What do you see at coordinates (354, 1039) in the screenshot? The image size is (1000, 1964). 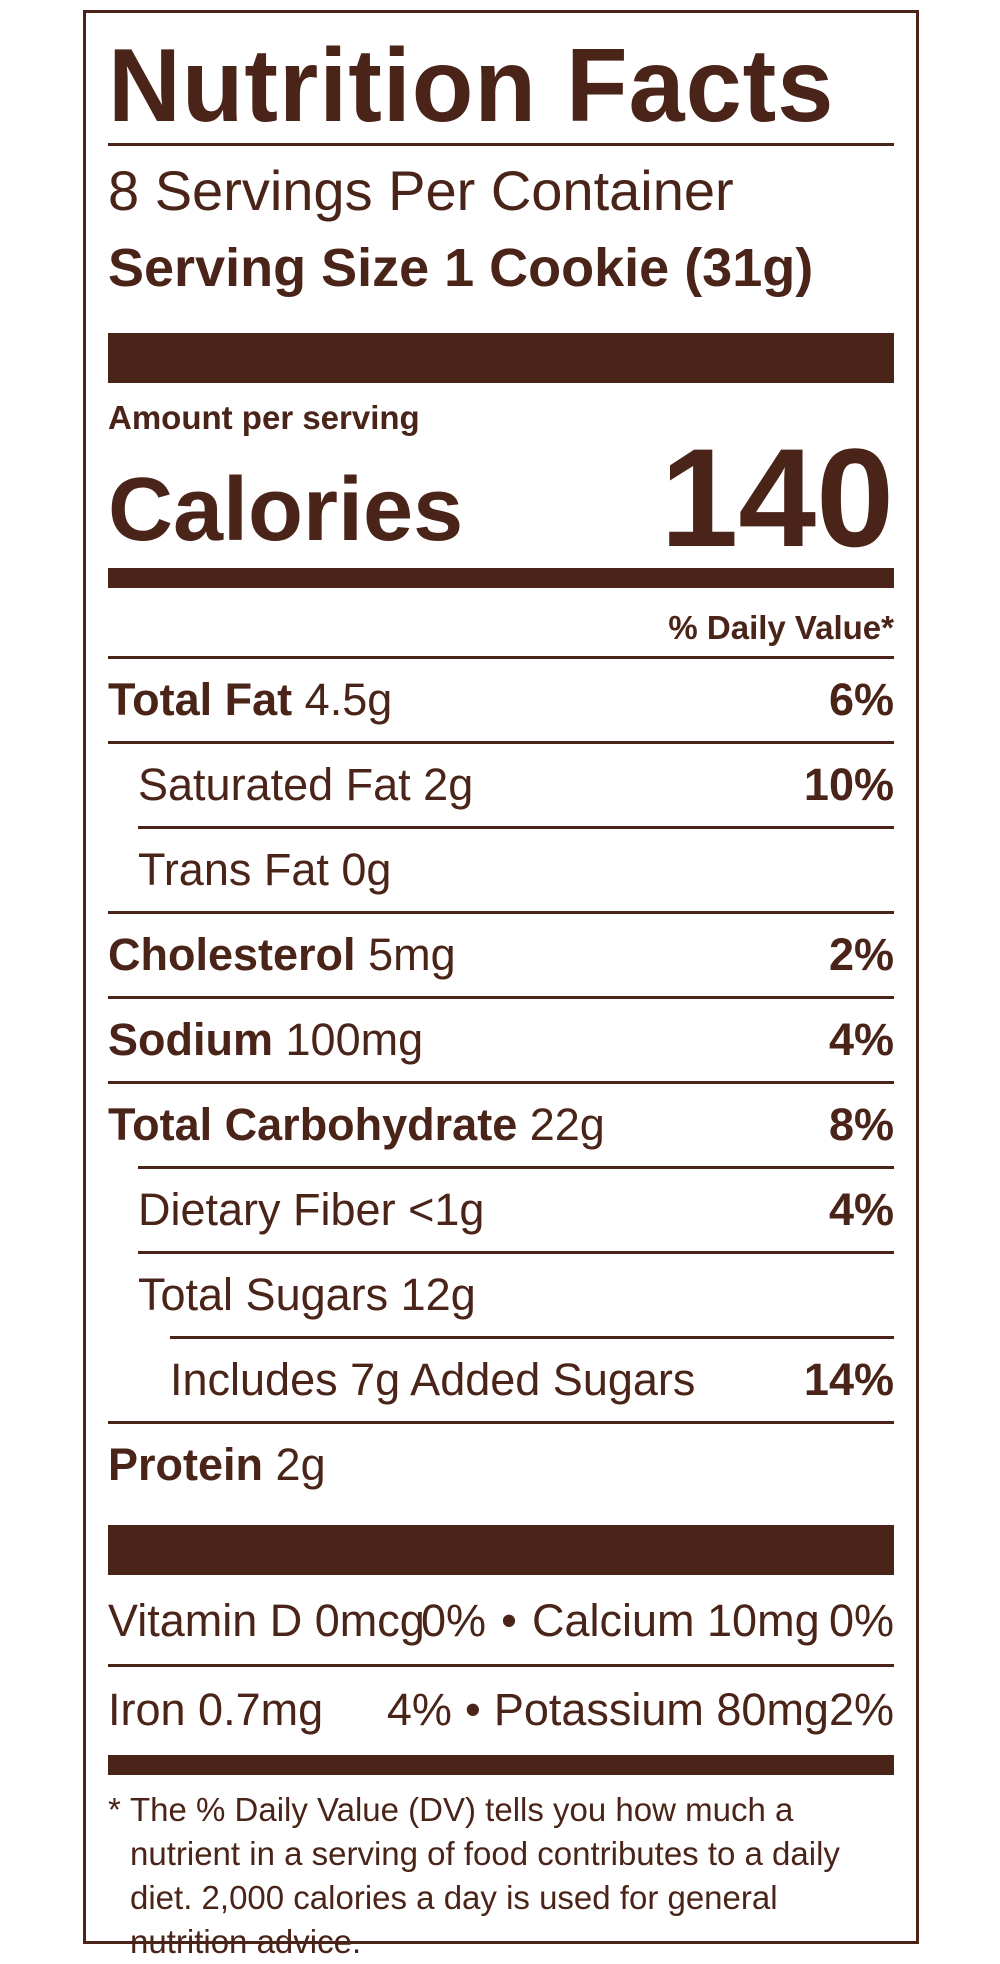 I see `nutrient-amount: 100mg` at bounding box center [354, 1039].